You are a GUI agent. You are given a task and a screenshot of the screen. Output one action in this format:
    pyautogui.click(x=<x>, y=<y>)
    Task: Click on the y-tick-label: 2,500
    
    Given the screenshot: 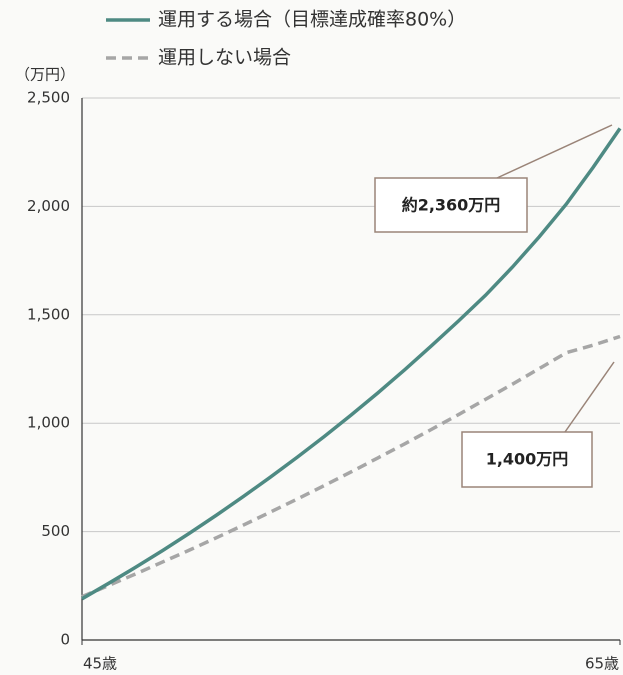 What is the action you would take?
    pyautogui.click(x=48, y=98)
    